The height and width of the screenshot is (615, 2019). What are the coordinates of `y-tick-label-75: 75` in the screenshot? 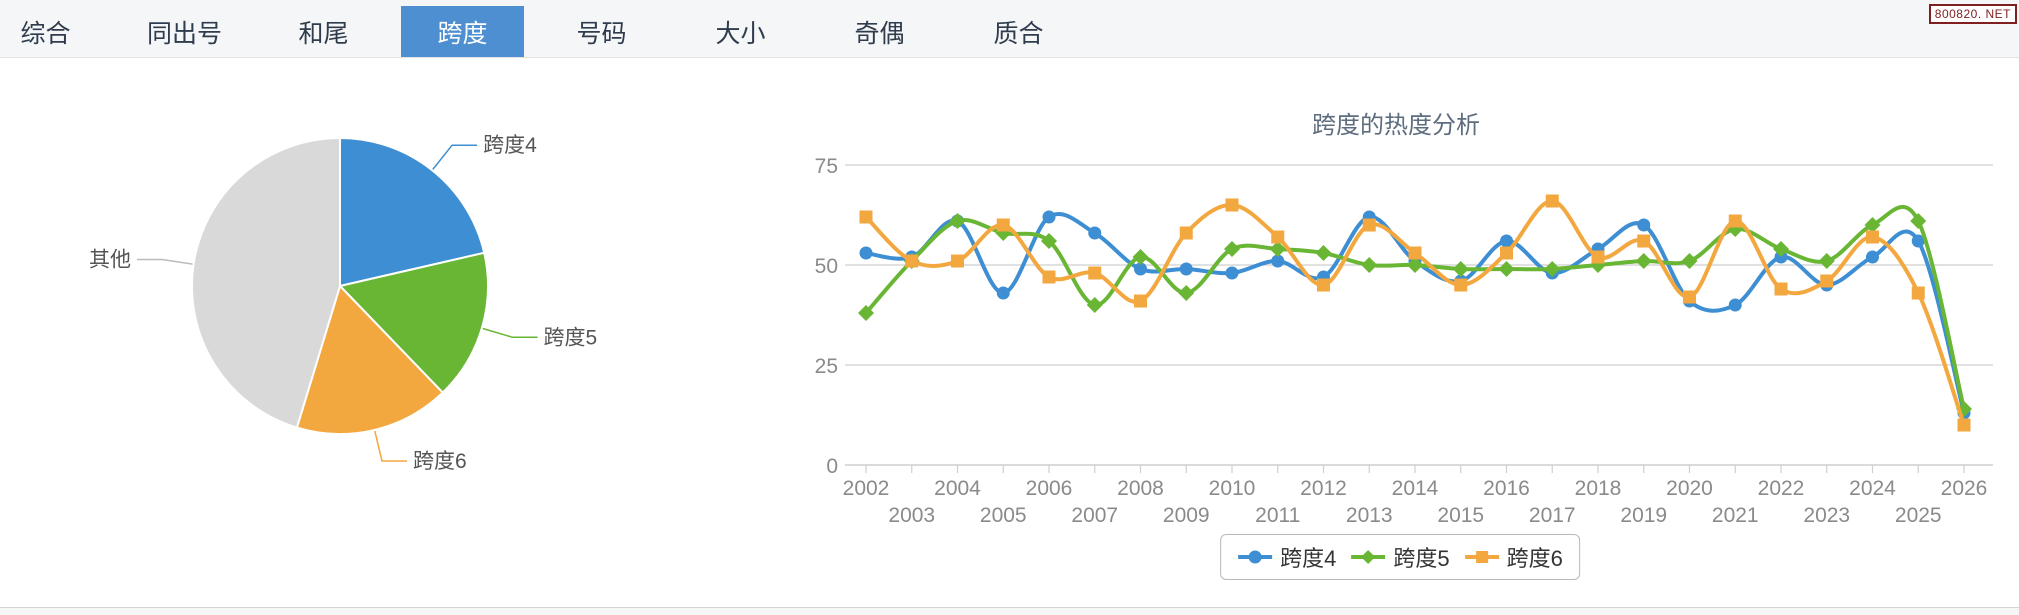 It's located at (826, 166).